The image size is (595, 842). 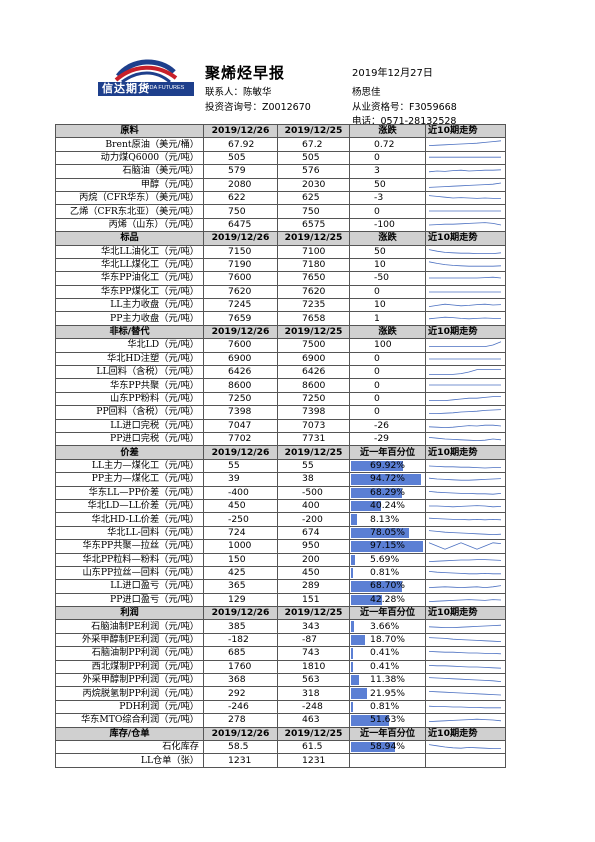 I want to click on row-name: 石脑油制PP利润（元/吨）, so click(x=129, y=653).